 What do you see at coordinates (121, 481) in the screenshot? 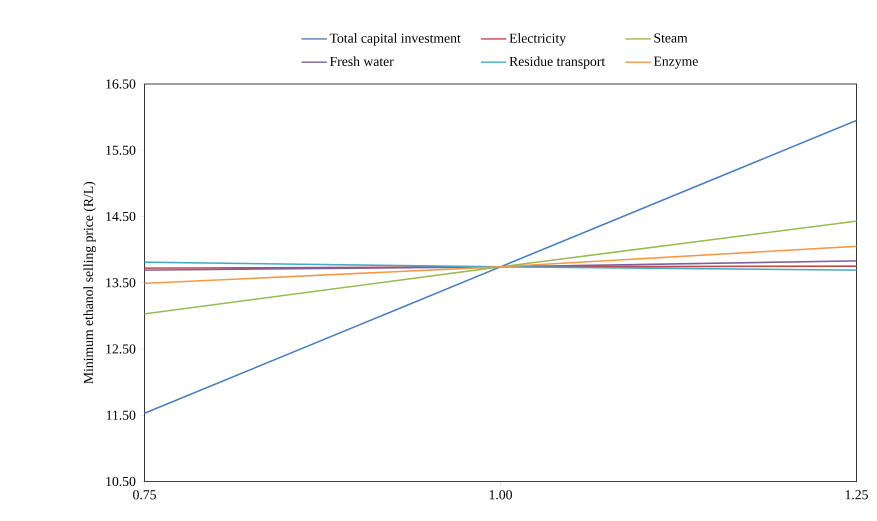
I see `y-tick-label: 10.50` at bounding box center [121, 481].